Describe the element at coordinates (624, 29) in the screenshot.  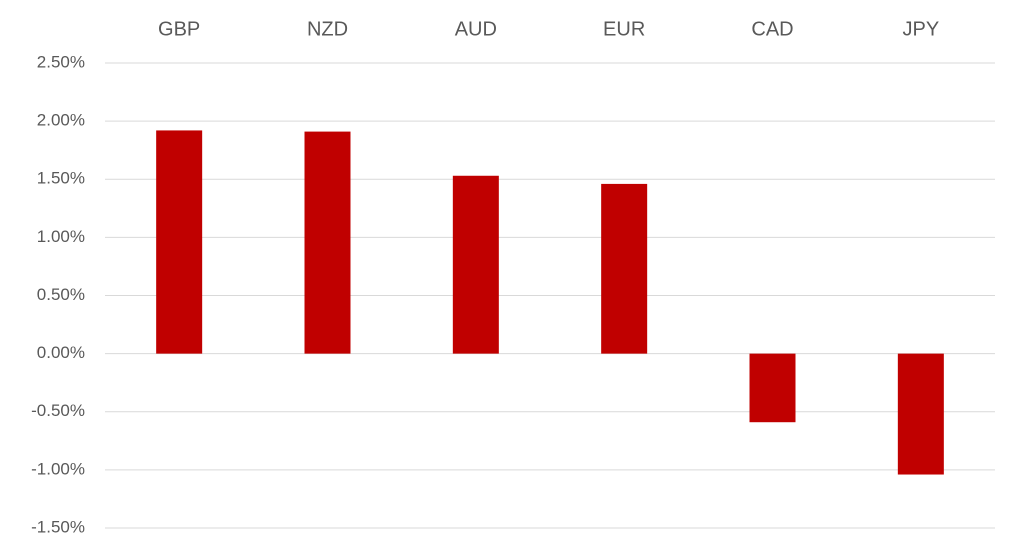
I see `x-tick-label: EUR` at that location.